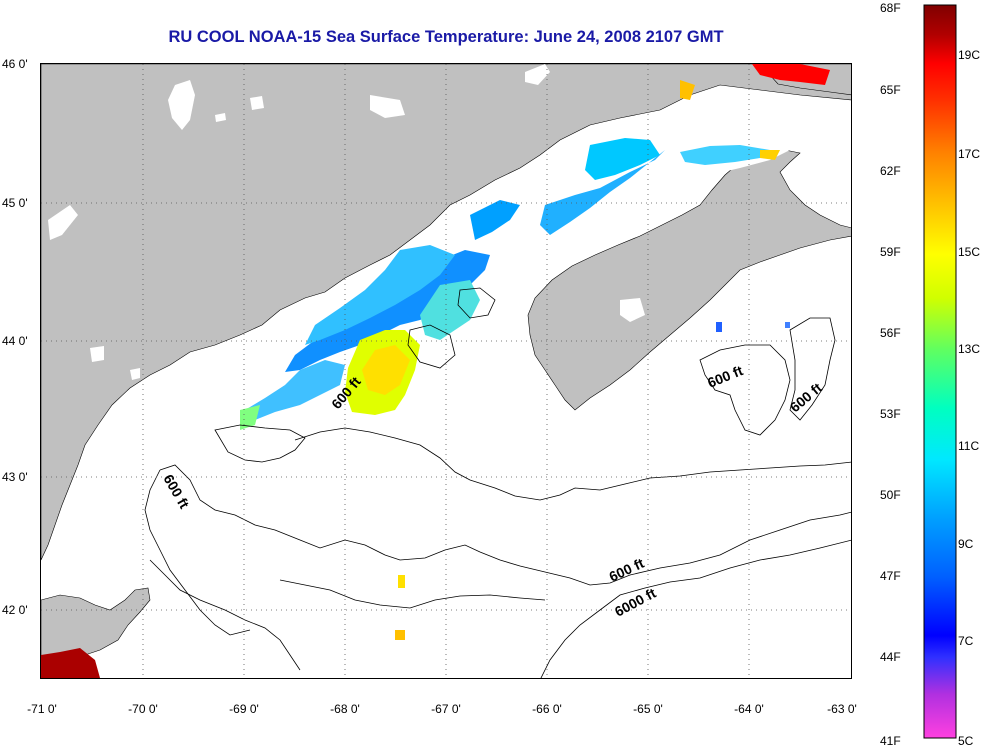 The image size is (984, 754). What do you see at coordinates (969, 252) in the screenshot?
I see `cb-c-15: 15C` at bounding box center [969, 252].